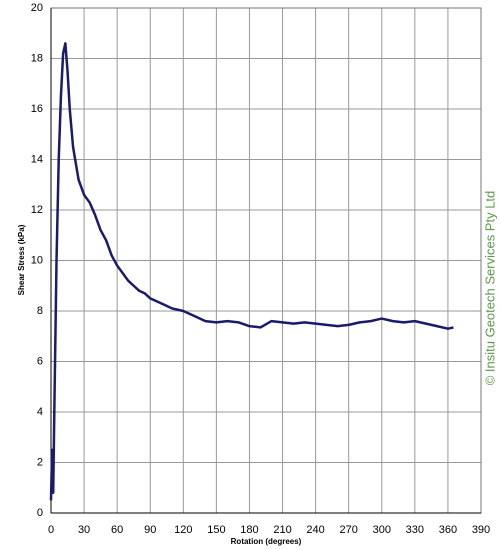 Image resolution: width=501 pixels, height=550 pixels. What do you see at coordinates (37, 8) in the screenshot?
I see `y-tick-label: 20` at bounding box center [37, 8].